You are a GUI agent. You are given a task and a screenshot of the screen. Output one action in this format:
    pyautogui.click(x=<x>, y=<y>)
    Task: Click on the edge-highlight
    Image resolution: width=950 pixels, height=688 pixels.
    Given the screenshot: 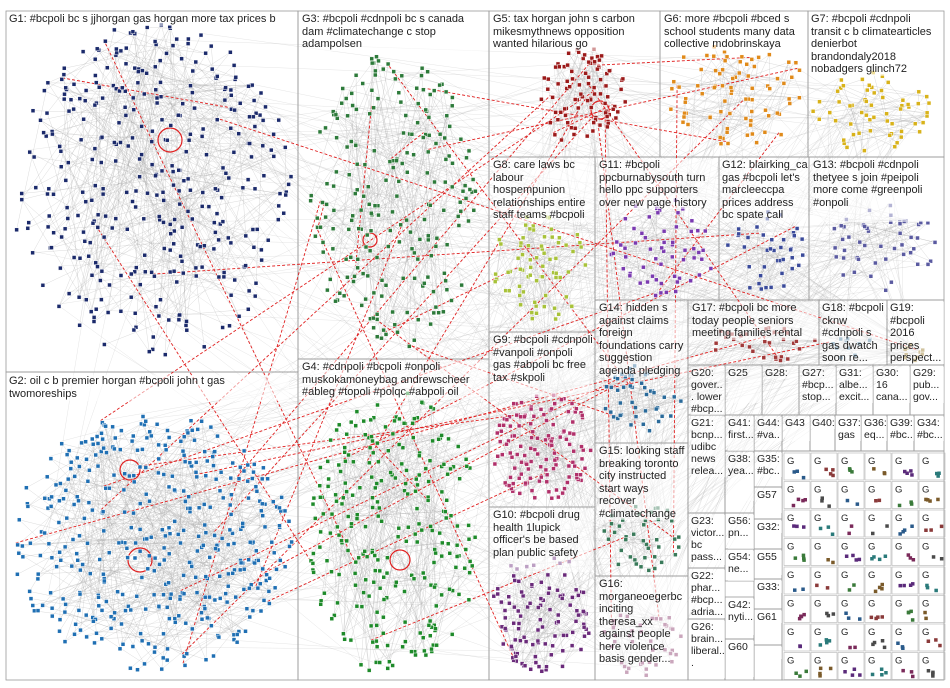 What is the action you would take?
    pyautogui.click(x=322, y=214)
    